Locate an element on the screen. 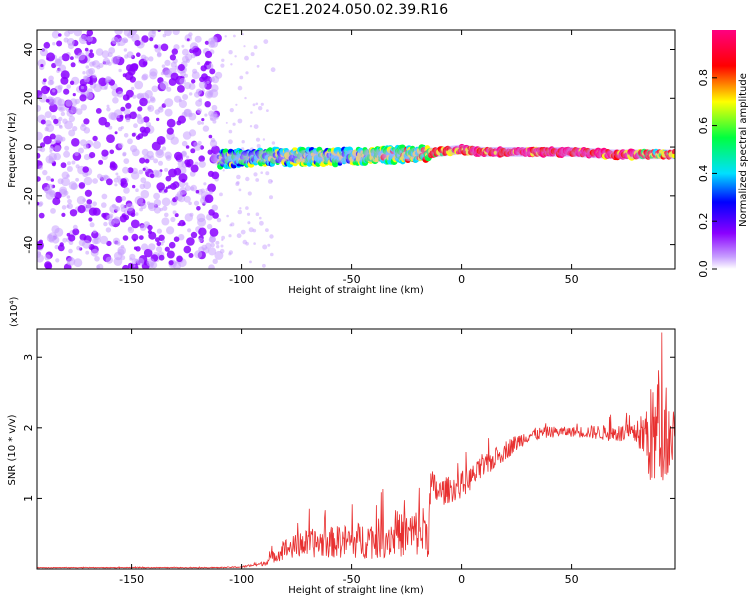 Image resolution: width=750 pixels, height=600 pixels. y-tick-label: -20 is located at coordinates (28, 196).